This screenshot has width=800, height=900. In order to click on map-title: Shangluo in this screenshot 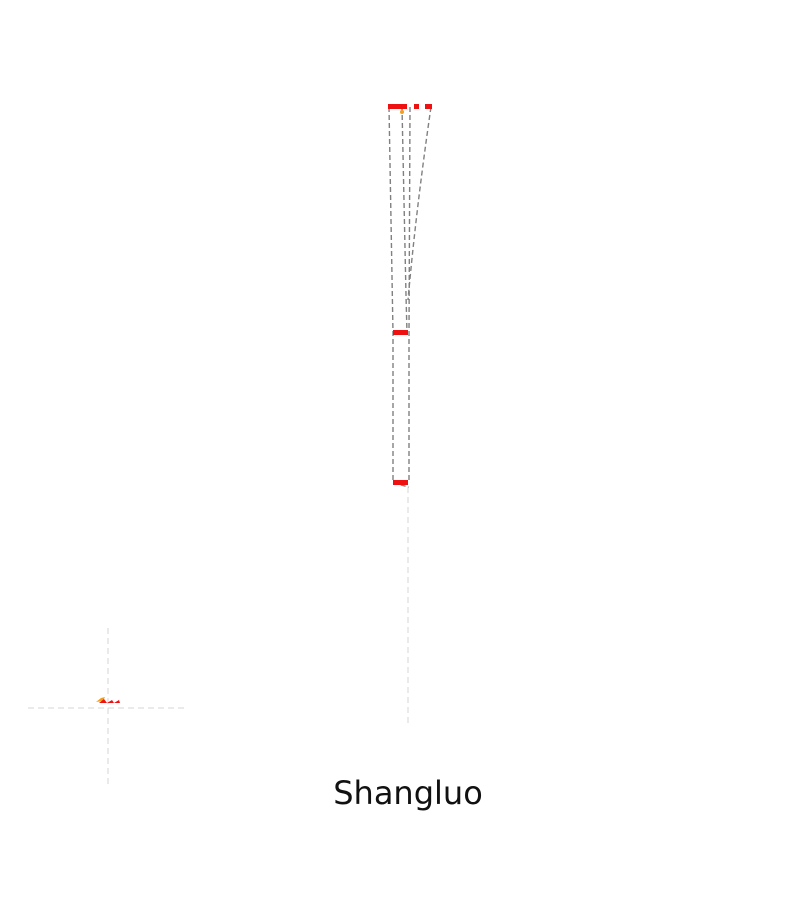, I will do `click(408, 793)`.